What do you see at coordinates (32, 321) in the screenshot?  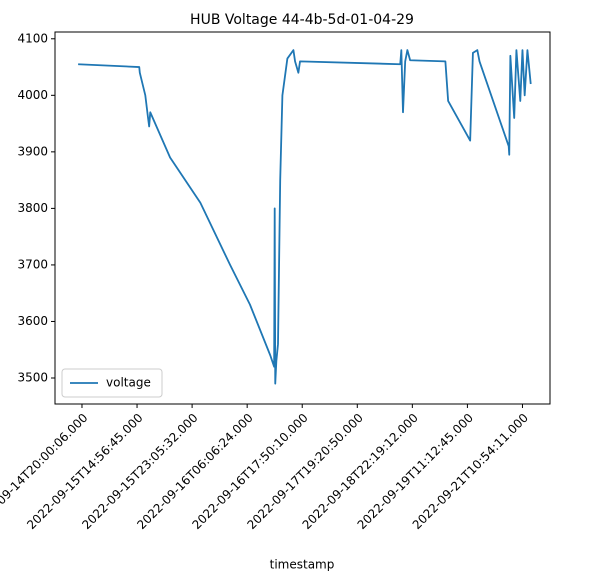 I see `y-tick-label: 3600` at bounding box center [32, 321].